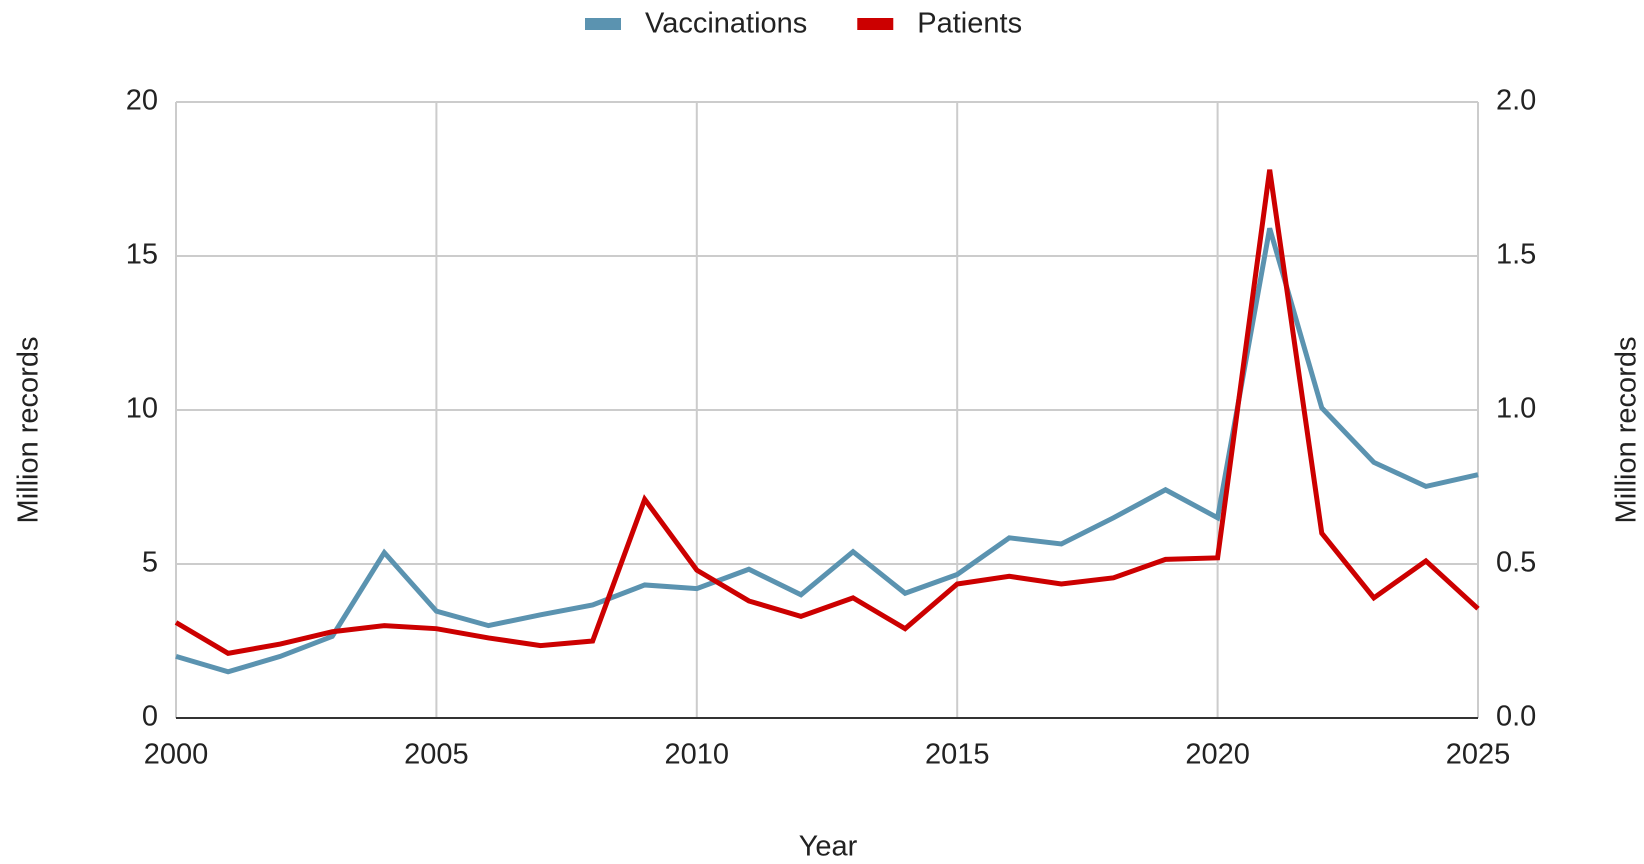 This screenshot has height=864, width=1644. What do you see at coordinates (726, 24) in the screenshot?
I see `legend-label: Vaccinations` at bounding box center [726, 24].